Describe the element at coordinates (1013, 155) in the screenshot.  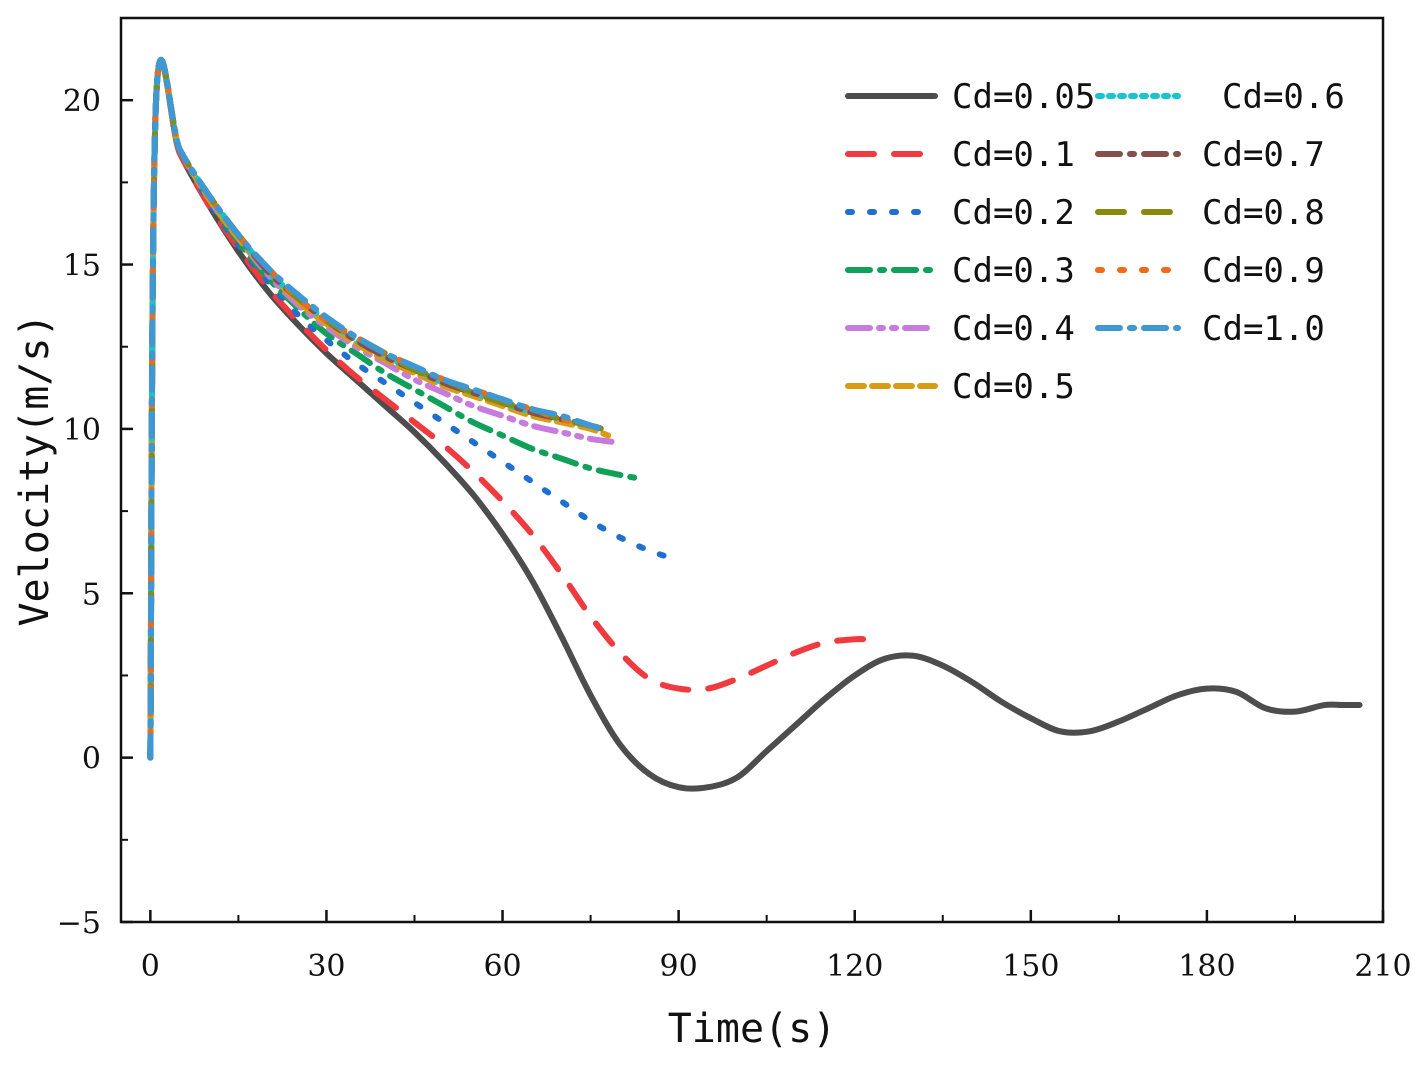
I see `legend-label-cd-0-1: Cd=0.1` at that location.